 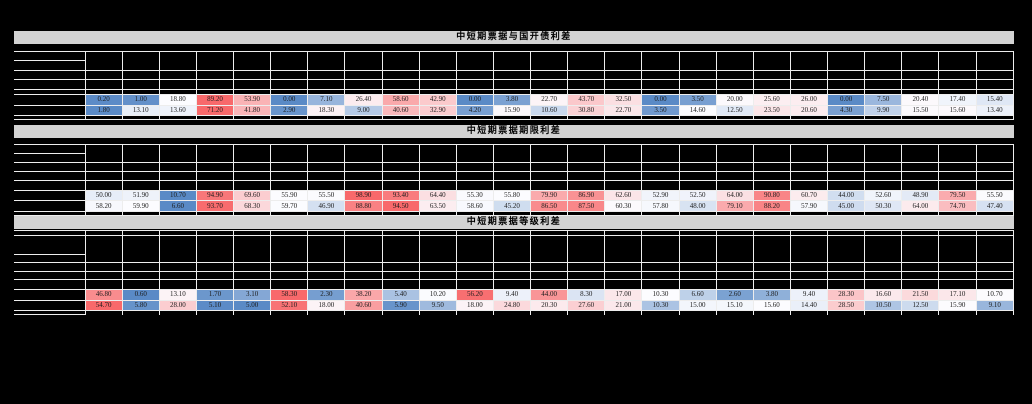 What do you see at coordinates (437, 110) in the screenshot?
I see `heatmap-cell: 32.90` at bounding box center [437, 110].